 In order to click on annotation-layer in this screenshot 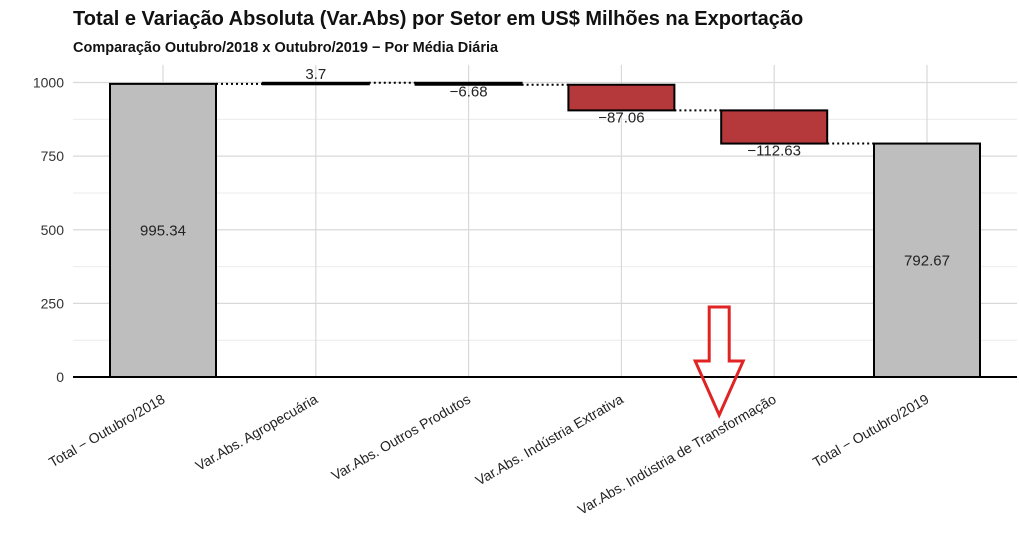, I will do `click(719, 362)`.